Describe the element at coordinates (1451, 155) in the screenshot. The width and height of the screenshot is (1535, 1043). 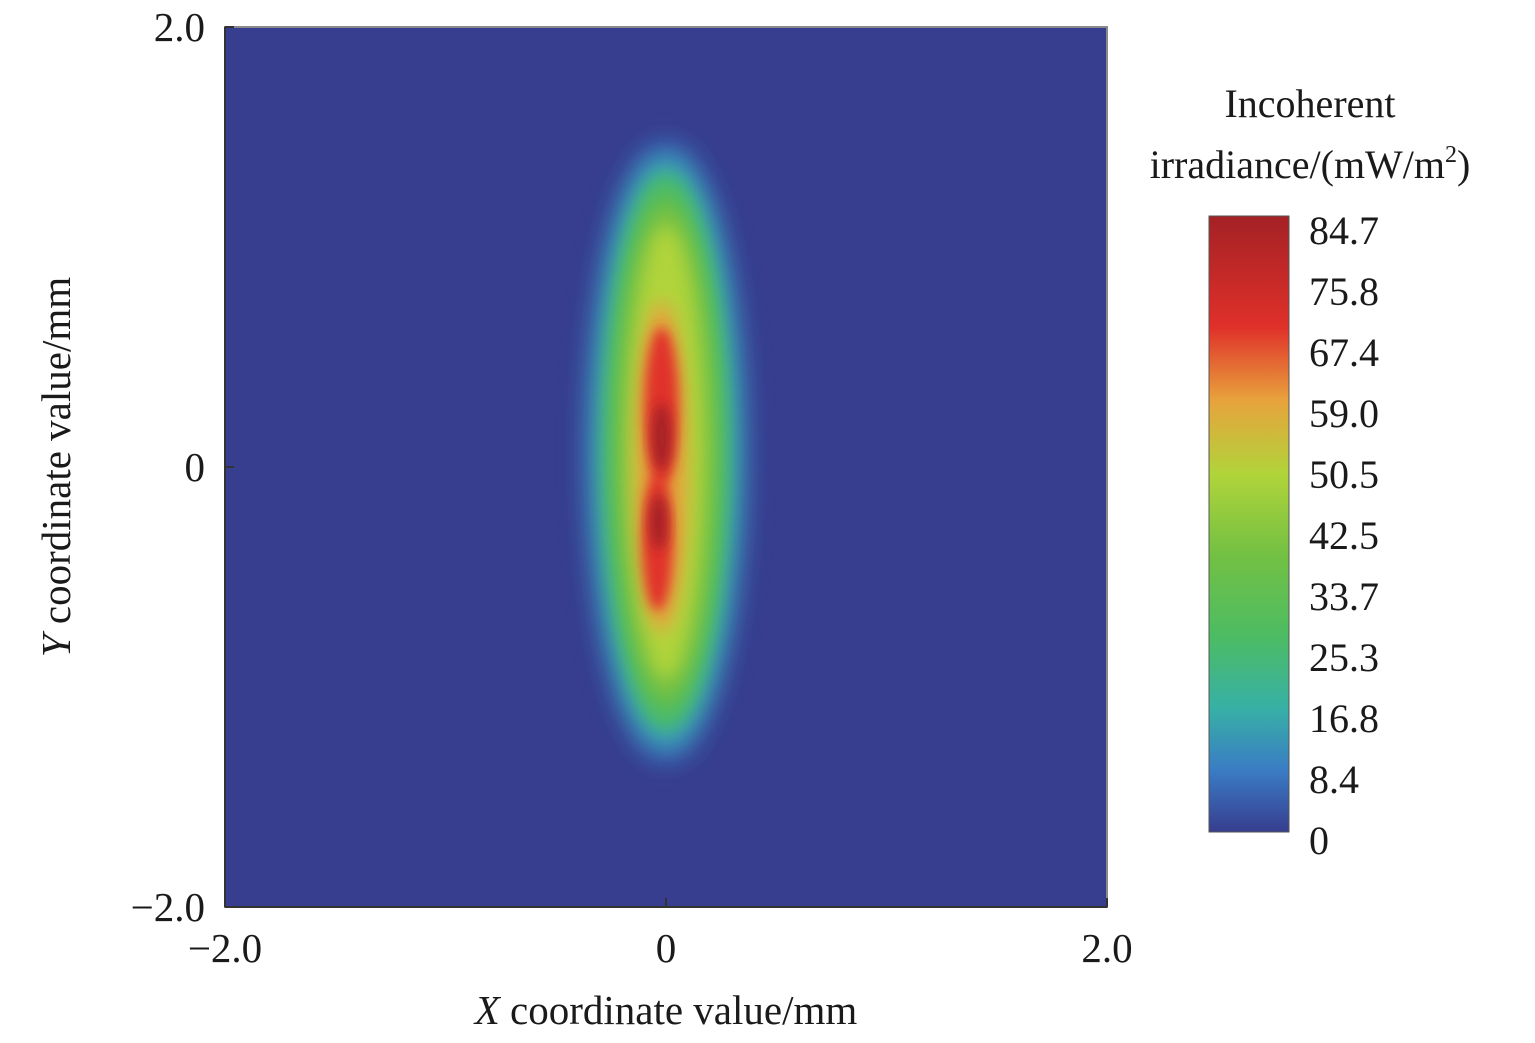
I see `colorbar-title-superscript: 2` at that location.